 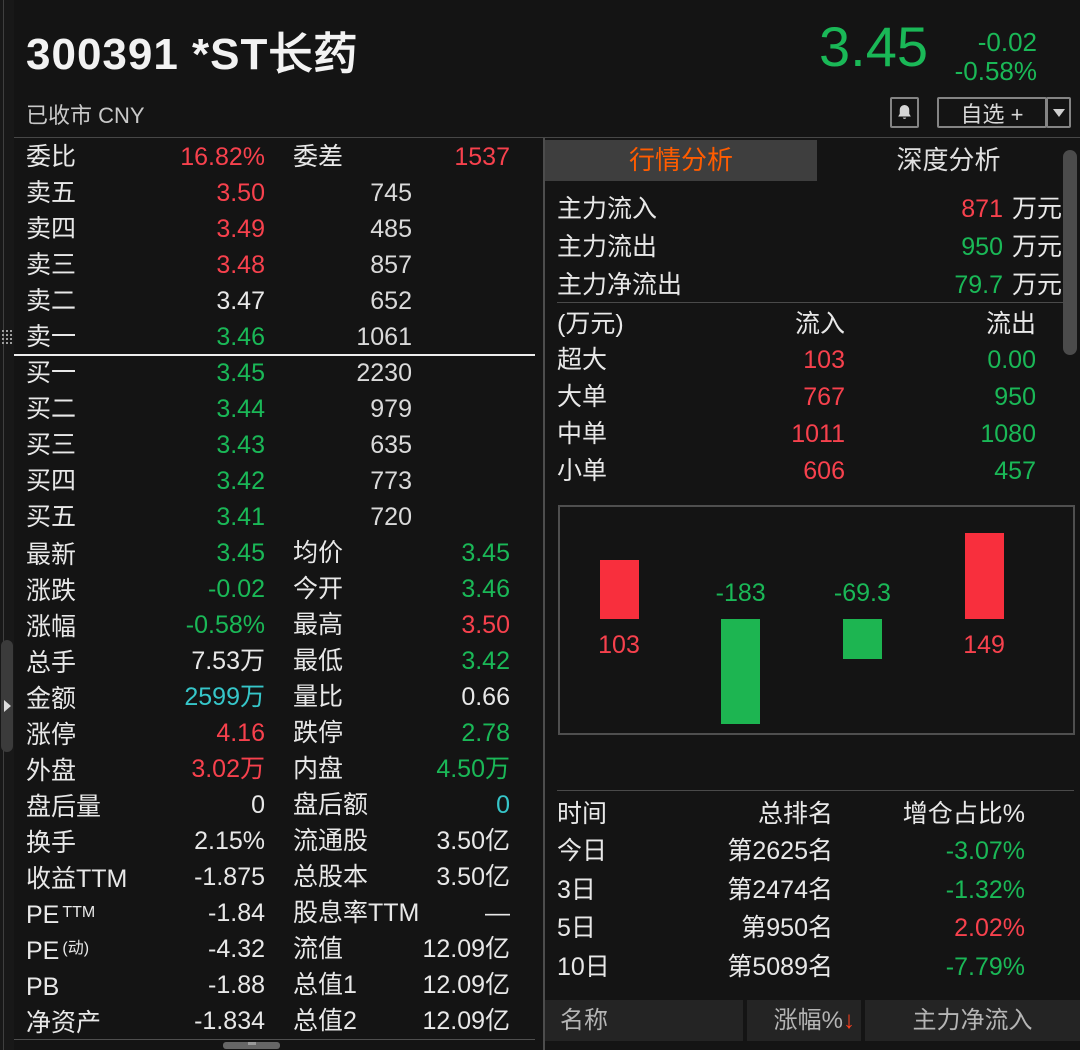 I want to click on level-price: 3.49, so click(x=240, y=229).